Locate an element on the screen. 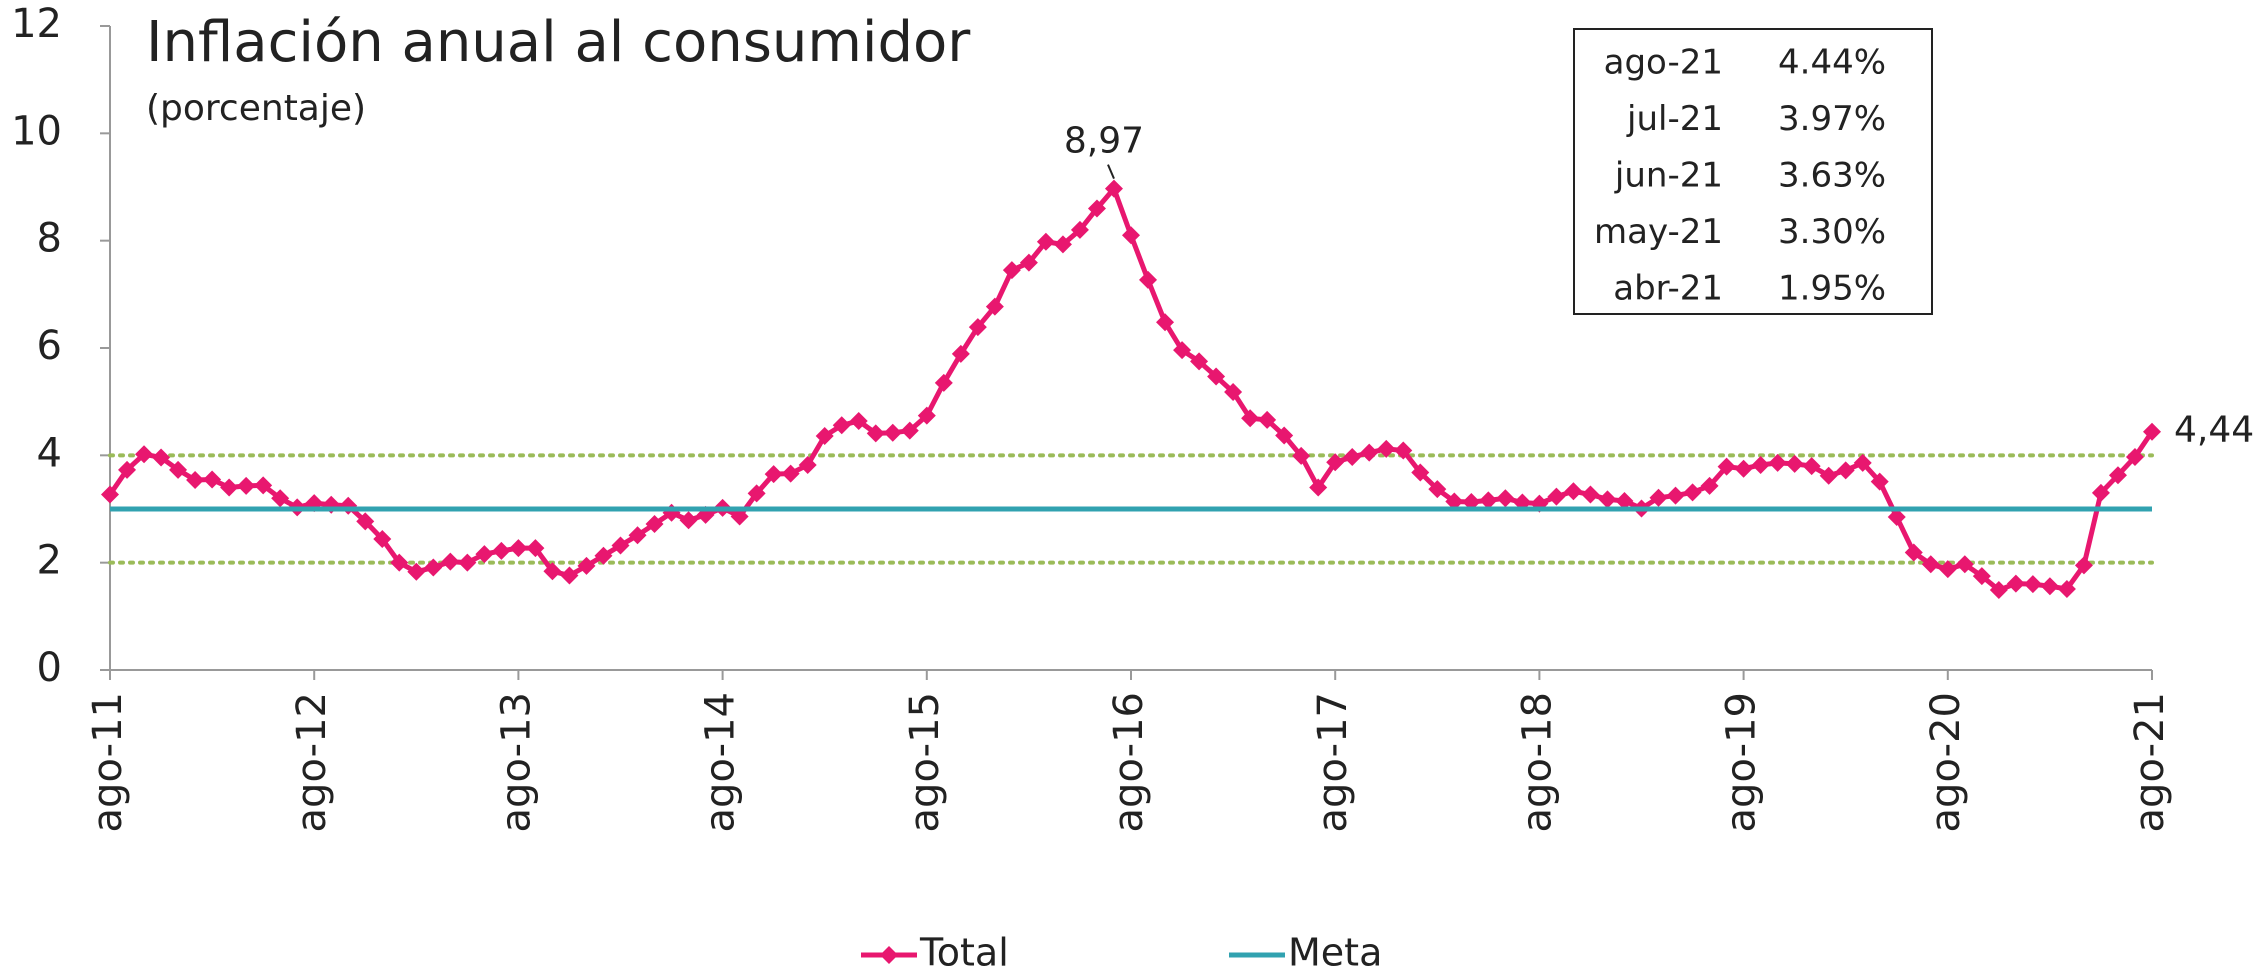 The image size is (2262, 970). legend-label: Total is located at coordinates (964, 950).